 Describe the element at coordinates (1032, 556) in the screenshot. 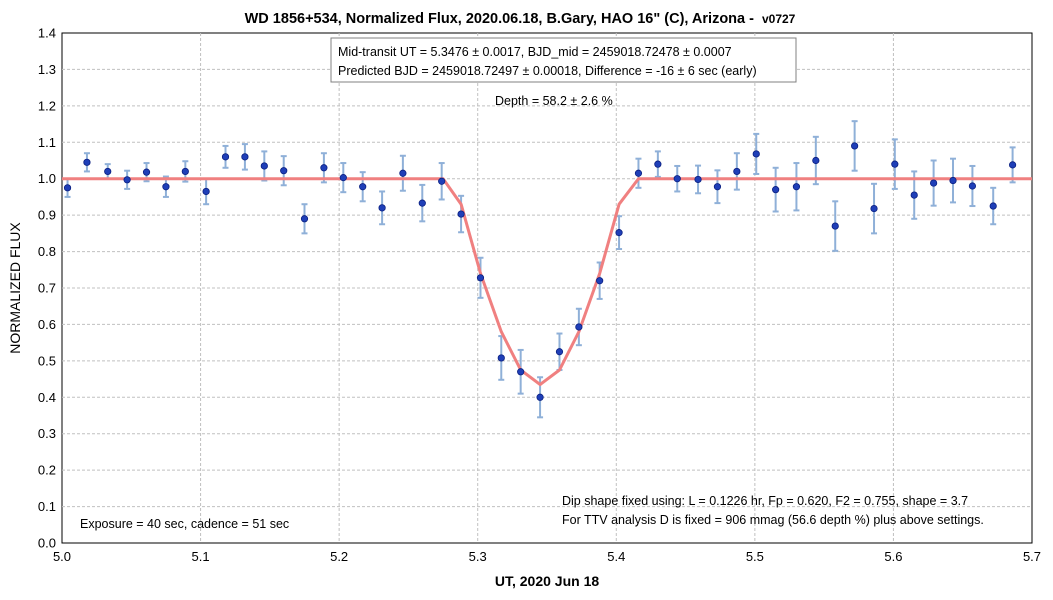

I see `x-tick-label: 5.7` at that location.